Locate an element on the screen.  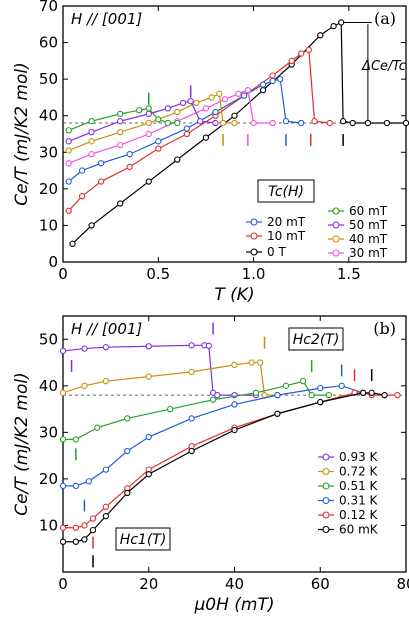
legend-label: 0.51 K is located at coordinates (359, 486).